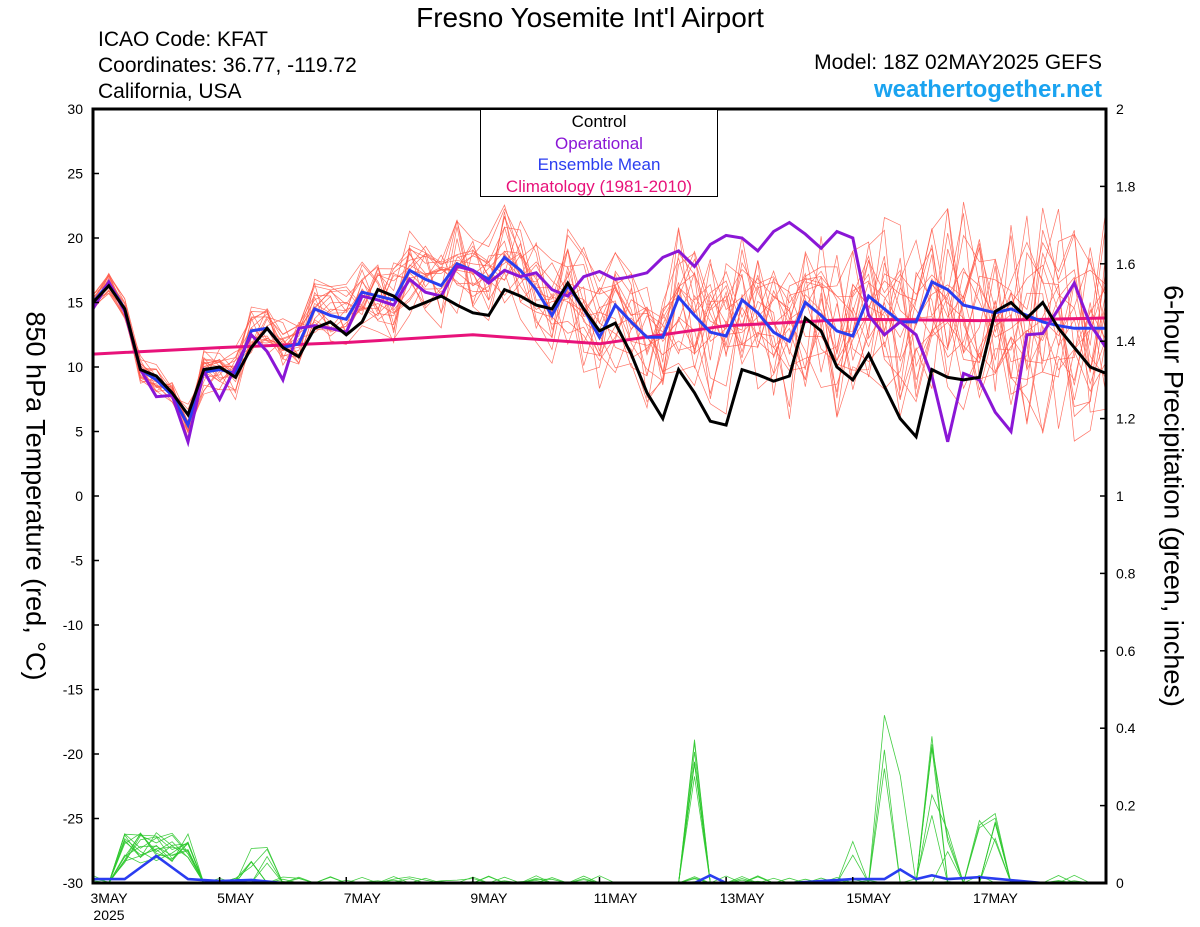 The width and height of the screenshot is (1200, 927). What do you see at coordinates (599, 143) in the screenshot?
I see `legend-item-operational: Operational` at bounding box center [599, 143].